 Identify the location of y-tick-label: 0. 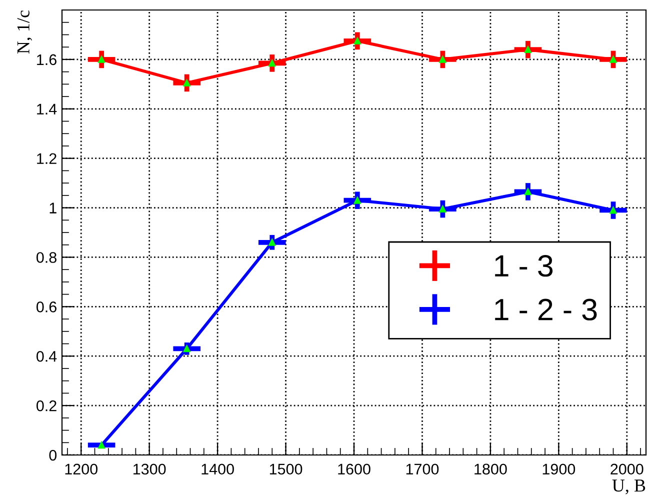
(53, 455).